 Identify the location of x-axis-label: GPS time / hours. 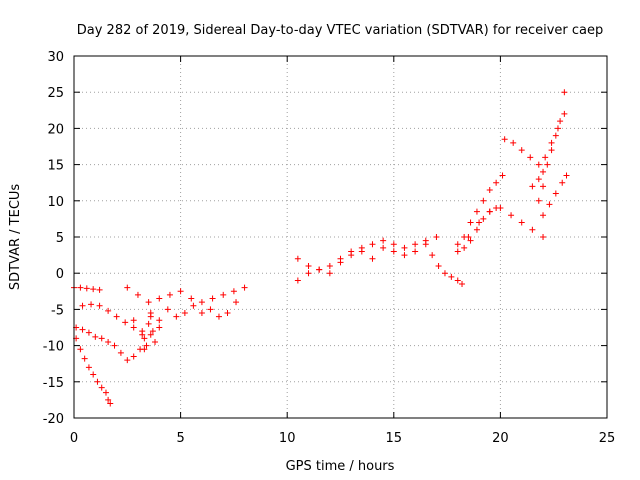
(340, 466).